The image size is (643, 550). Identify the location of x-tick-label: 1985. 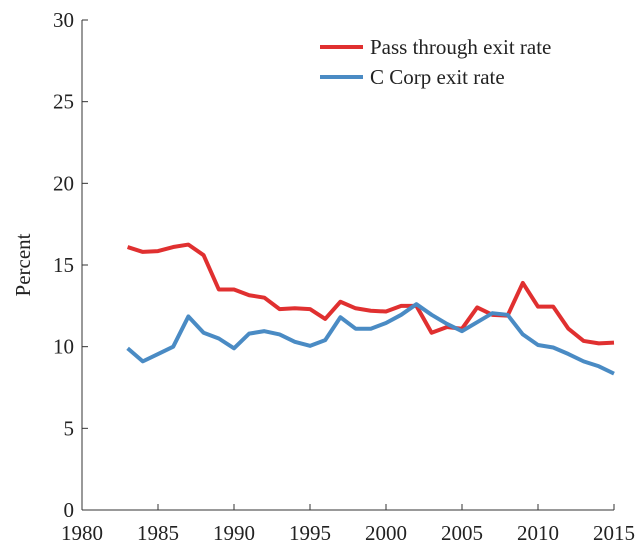
(158, 533).